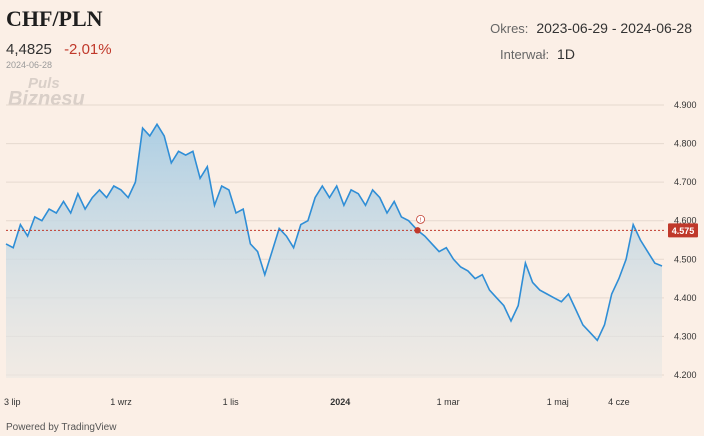 The image size is (704, 436). What do you see at coordinates (614, 28) in the screenshot?
I see `period-value: 2023-06-29 - 2024-06-28` at bounding box center [614, 28].